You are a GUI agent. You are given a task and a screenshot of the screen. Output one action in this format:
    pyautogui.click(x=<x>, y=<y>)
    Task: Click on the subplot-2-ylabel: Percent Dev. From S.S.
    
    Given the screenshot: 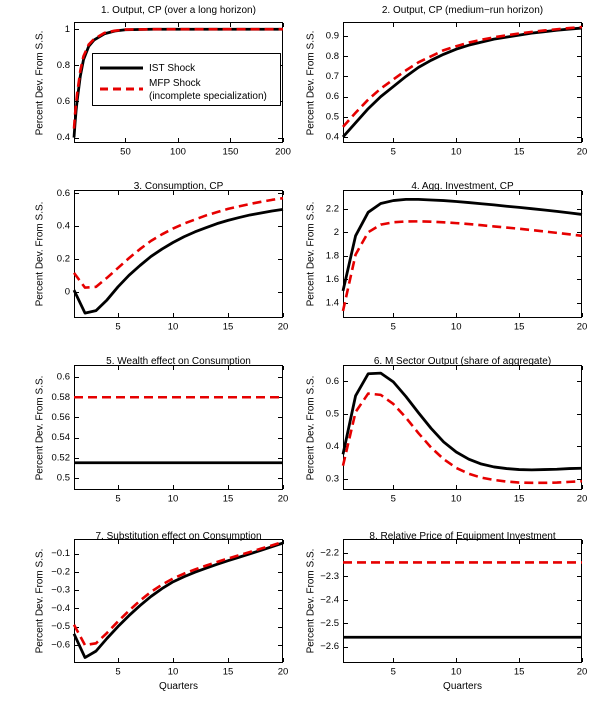 What is the action you would take?
    pyautogui.click(x=311, y=83)
    